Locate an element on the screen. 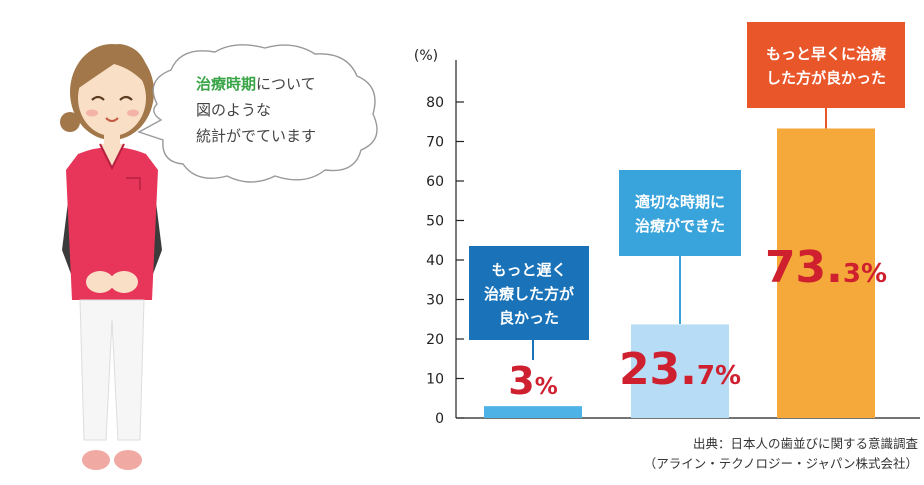 The image size is (924, 485). speech-bubble is located at coordinates (257, 113).